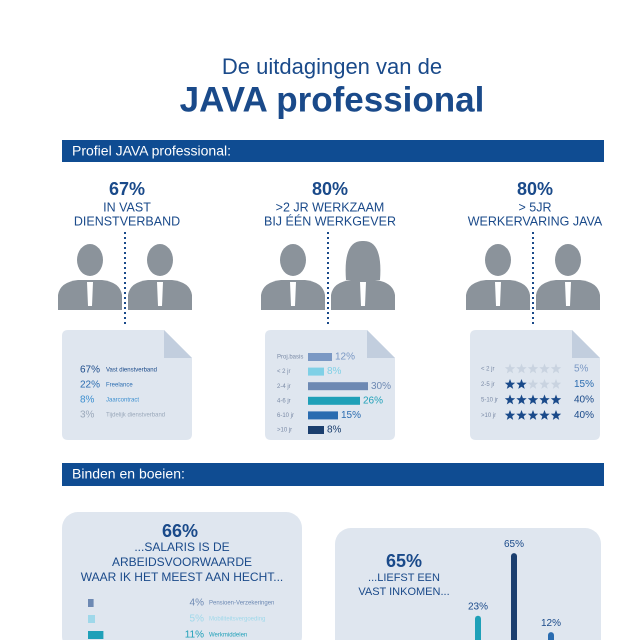  What do you see at coordinates (228, 636) in the screenshot?
I see `row-label: Werkmiddelen` at bounding box center [228, 636].